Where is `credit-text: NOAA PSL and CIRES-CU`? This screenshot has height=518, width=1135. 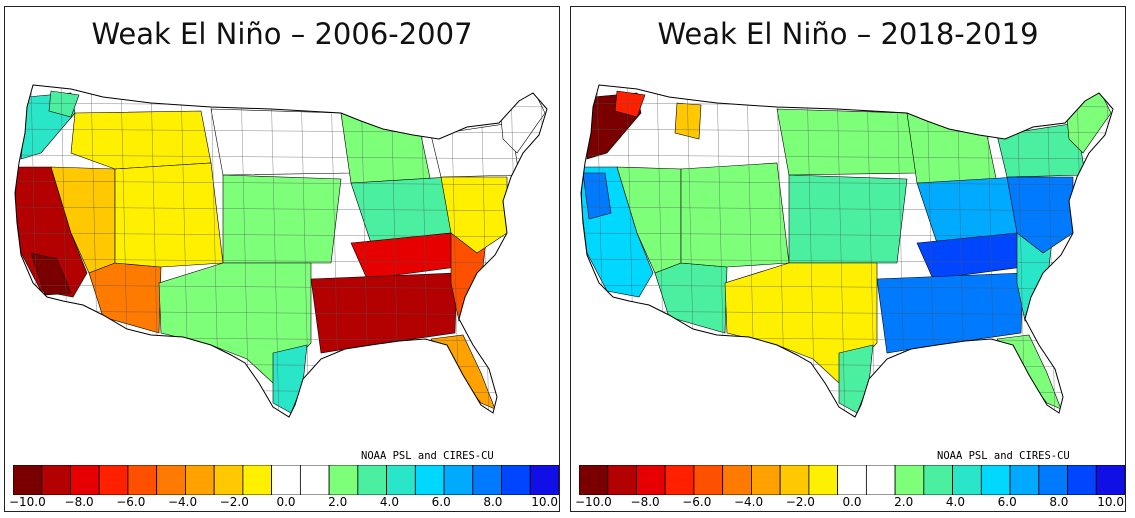 credit-text: NOAA PSL and CIRES-CU is located at coordinates (1003, 456).